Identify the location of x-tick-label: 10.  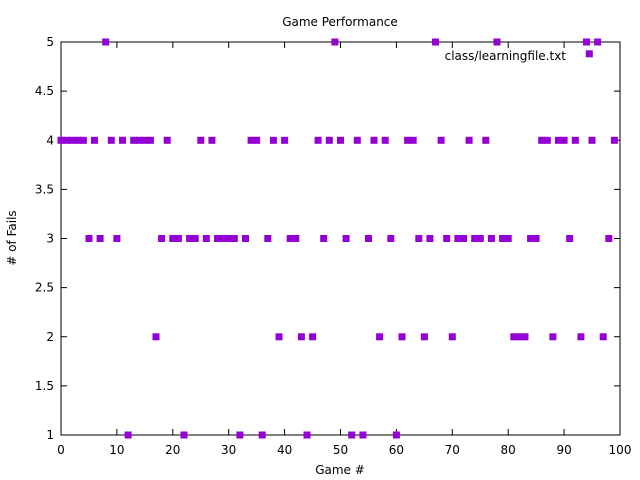
(116, 450).